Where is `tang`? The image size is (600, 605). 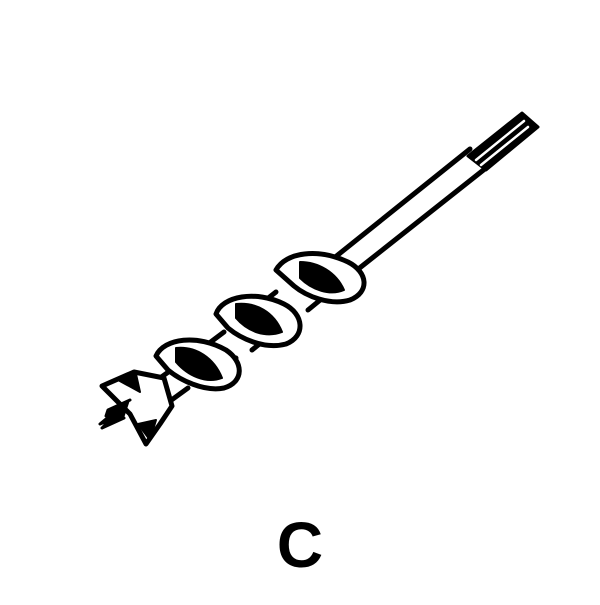 tang is located at coordinates (503, 141).